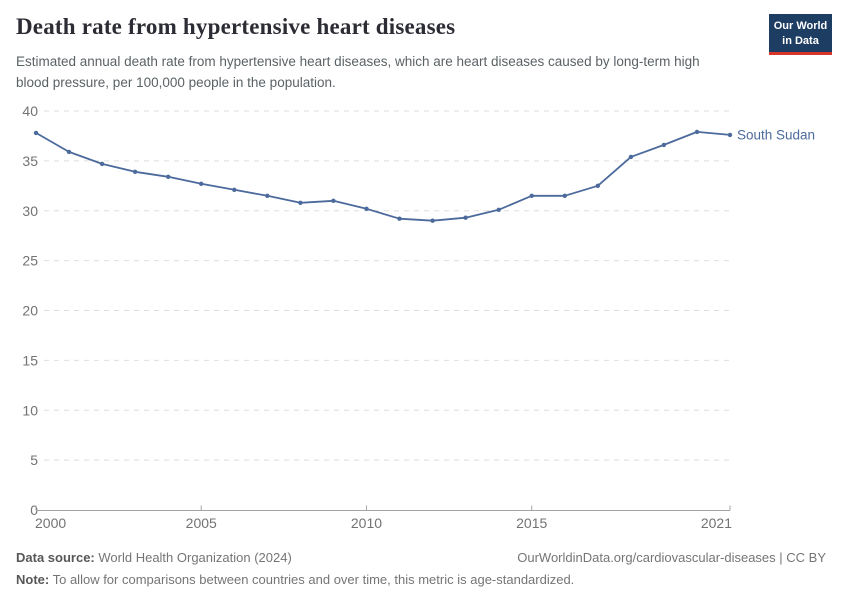 Image resolution: width=850 pixels, height=600 pixels. What do you see at coordinates (195, 557) in the screenshot?
I see `data-source-value: World Health Organization (2024)` at bounding box center [195, 557].